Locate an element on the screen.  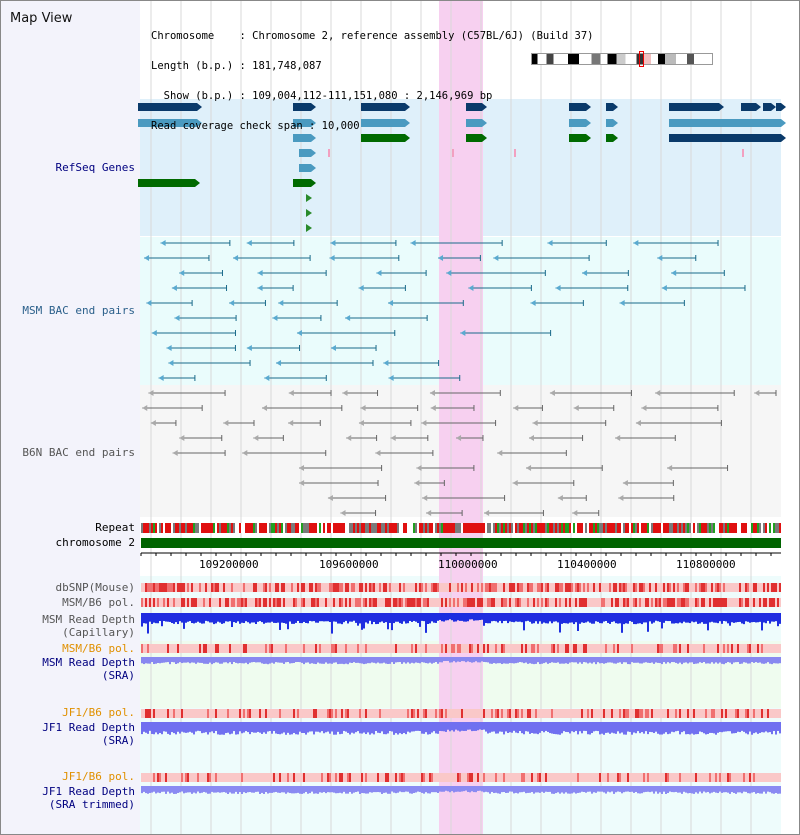
track-label-b6n-bac: B6N BAC end pairs is located at coordinates (78, 452).